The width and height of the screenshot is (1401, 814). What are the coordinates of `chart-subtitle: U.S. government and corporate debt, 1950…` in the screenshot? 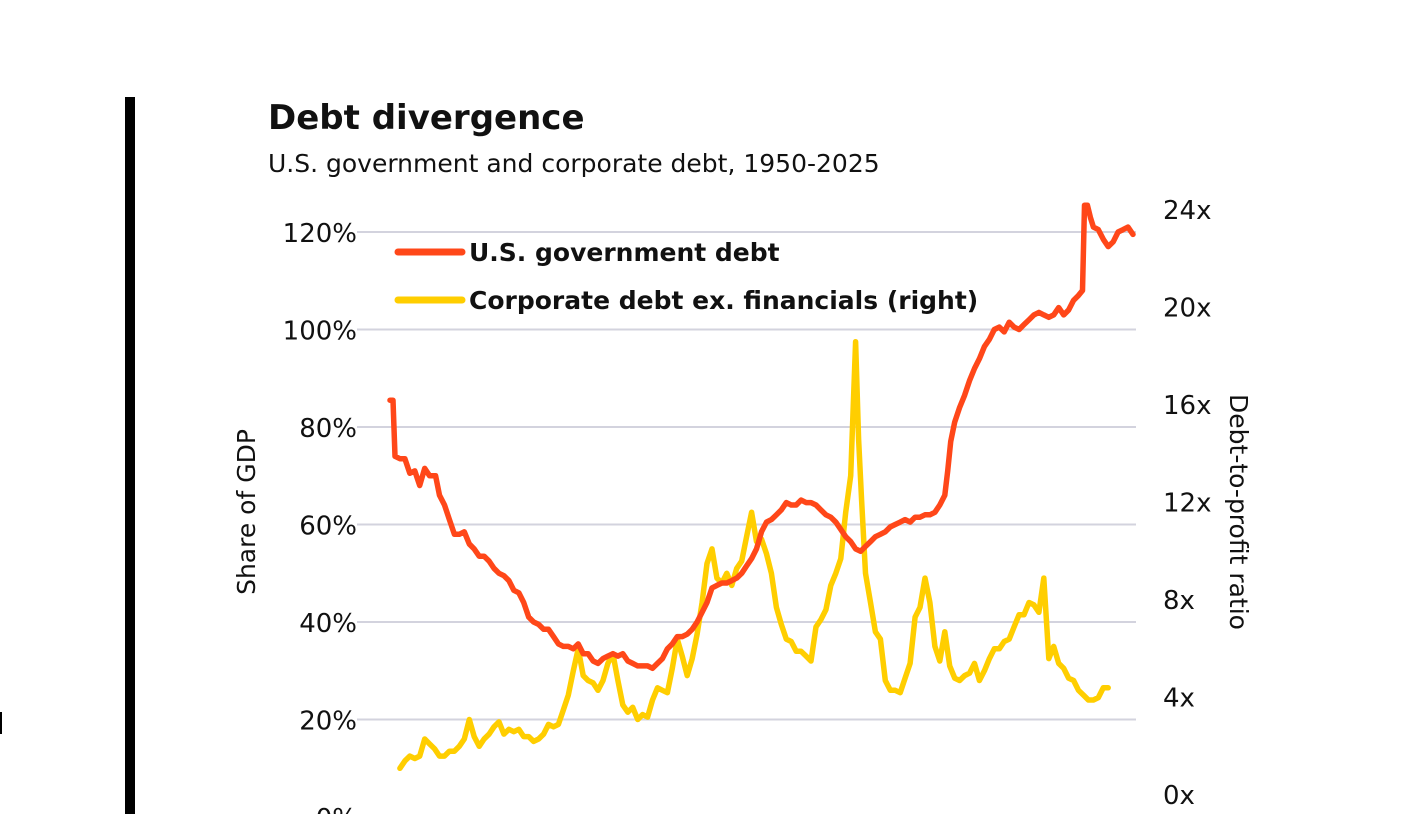 It's located at (574, 163).